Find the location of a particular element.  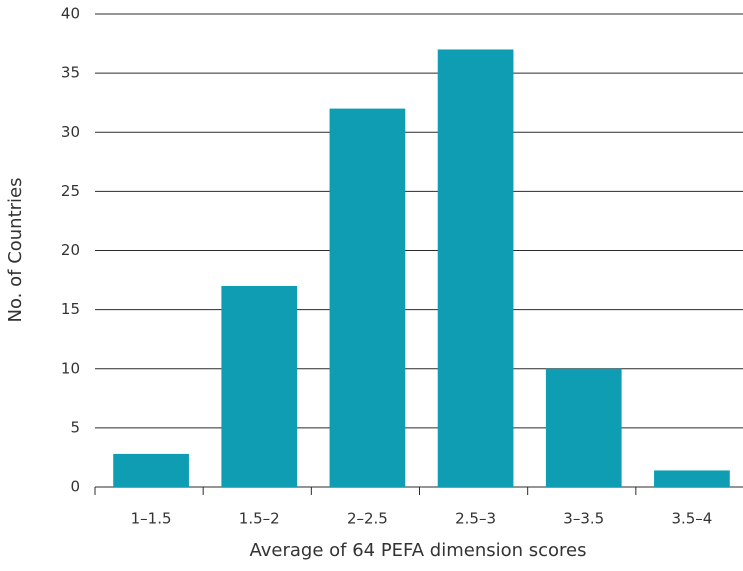

x-tick-label: 2–2.5 is located at coordinates (367, 519).